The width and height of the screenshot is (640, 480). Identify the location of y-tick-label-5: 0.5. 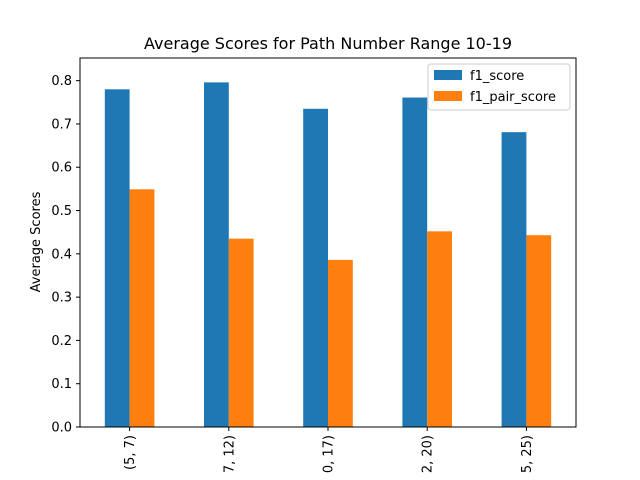
(61, 211).